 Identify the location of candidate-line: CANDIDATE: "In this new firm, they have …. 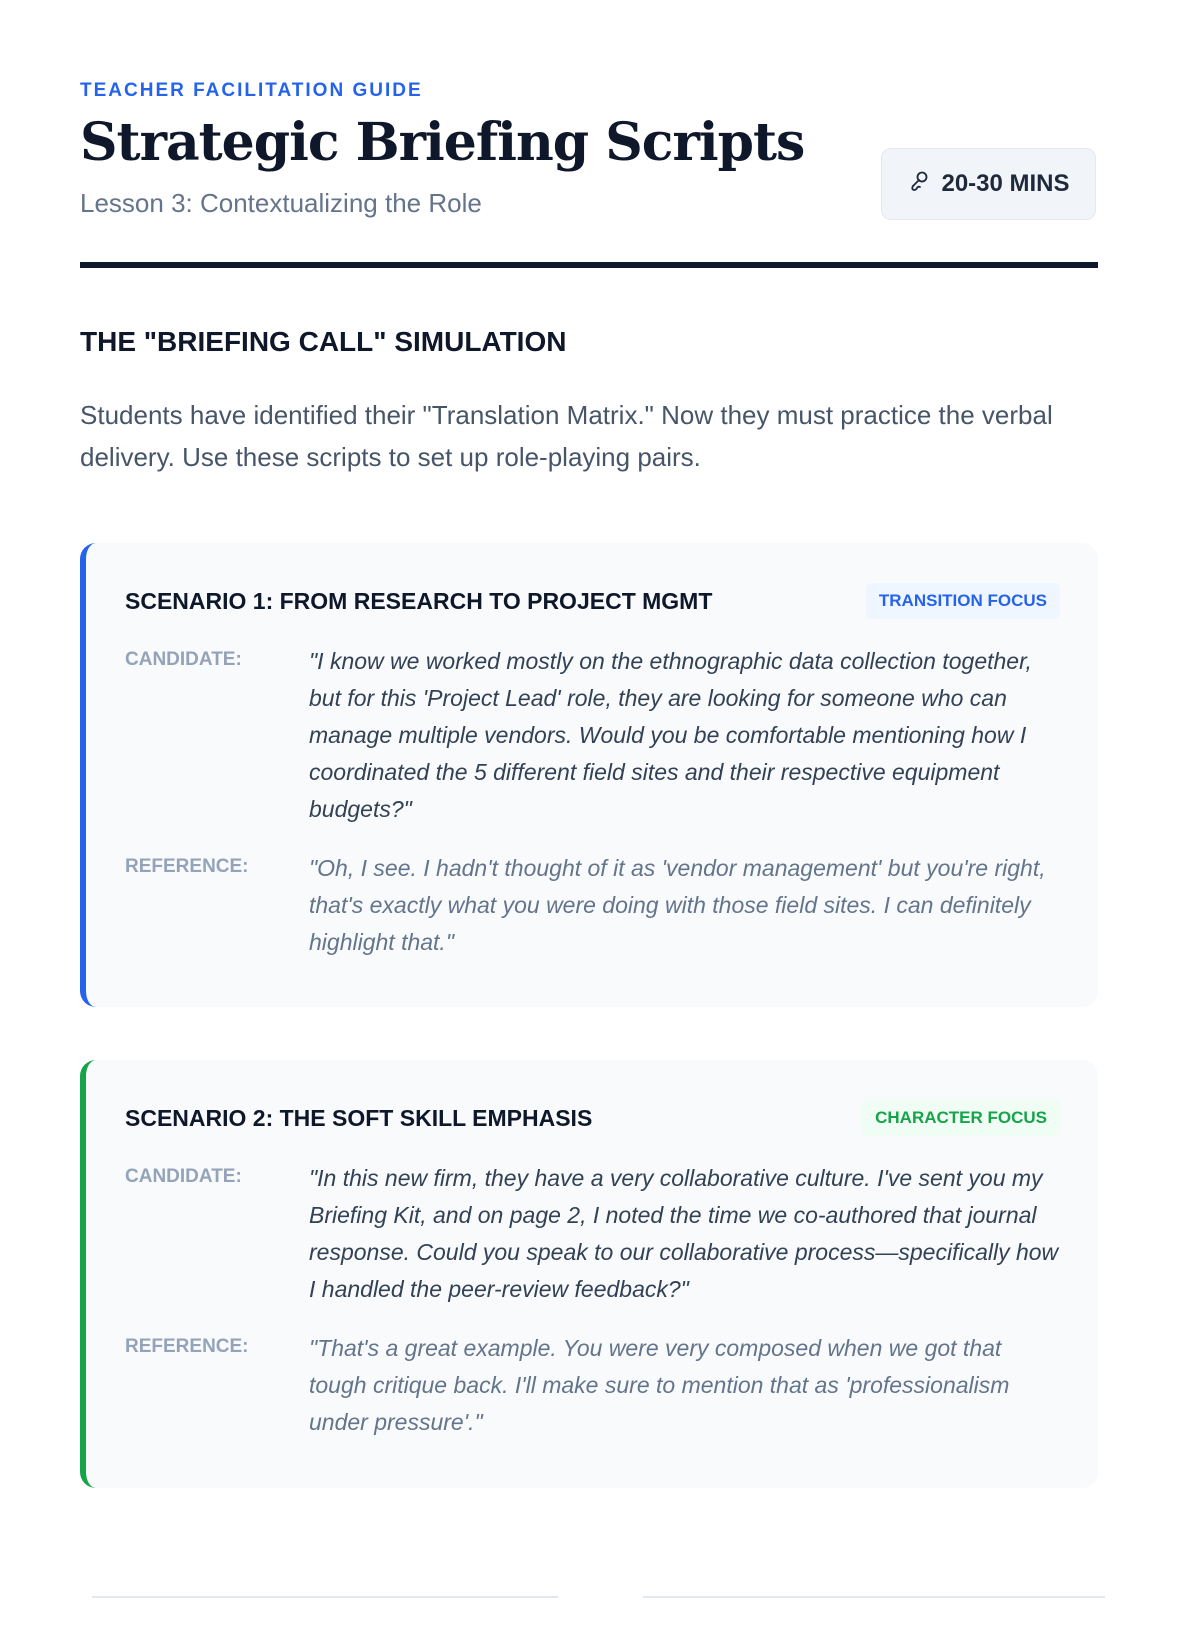
(592, 1234).